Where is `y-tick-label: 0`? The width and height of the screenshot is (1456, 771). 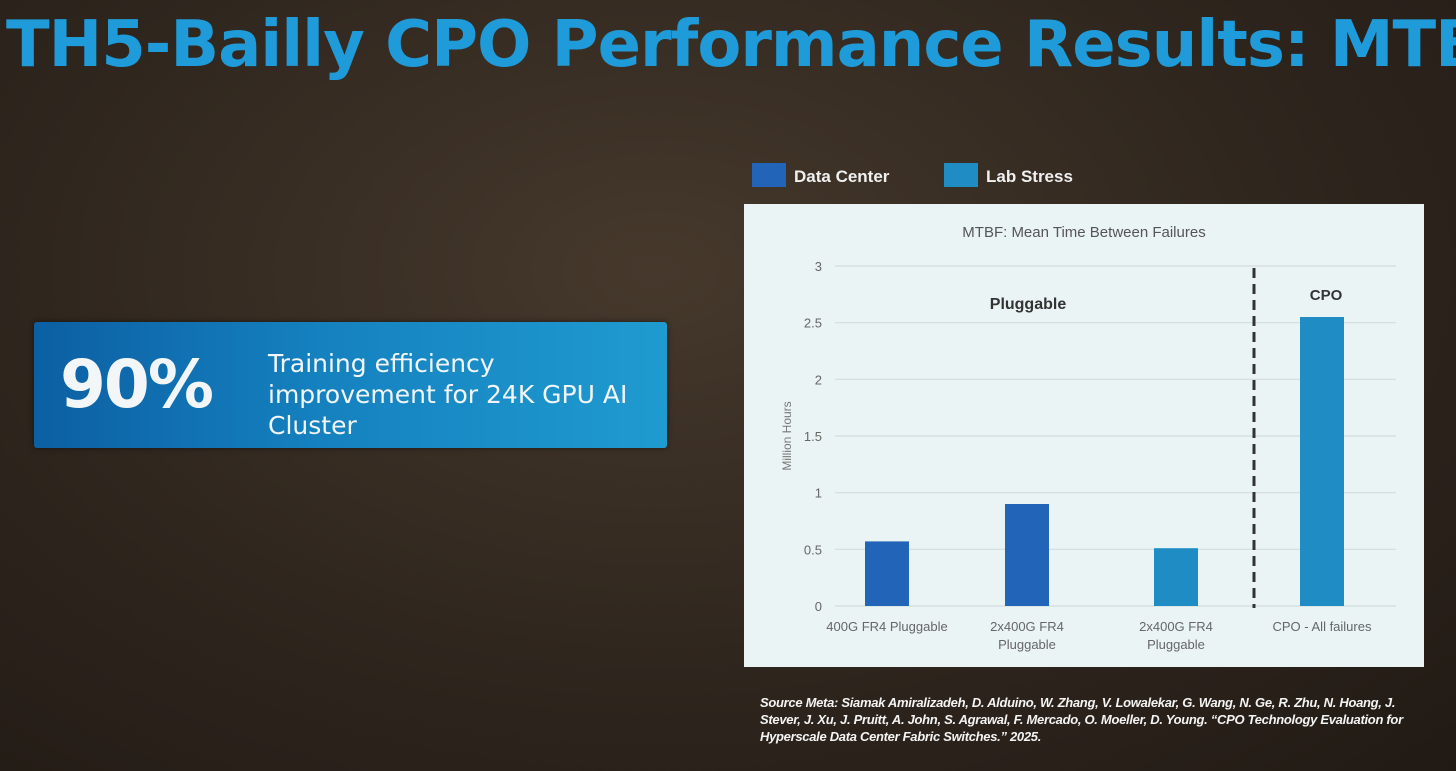
y-tick-label: 0 is located at coordinates (818, 606).